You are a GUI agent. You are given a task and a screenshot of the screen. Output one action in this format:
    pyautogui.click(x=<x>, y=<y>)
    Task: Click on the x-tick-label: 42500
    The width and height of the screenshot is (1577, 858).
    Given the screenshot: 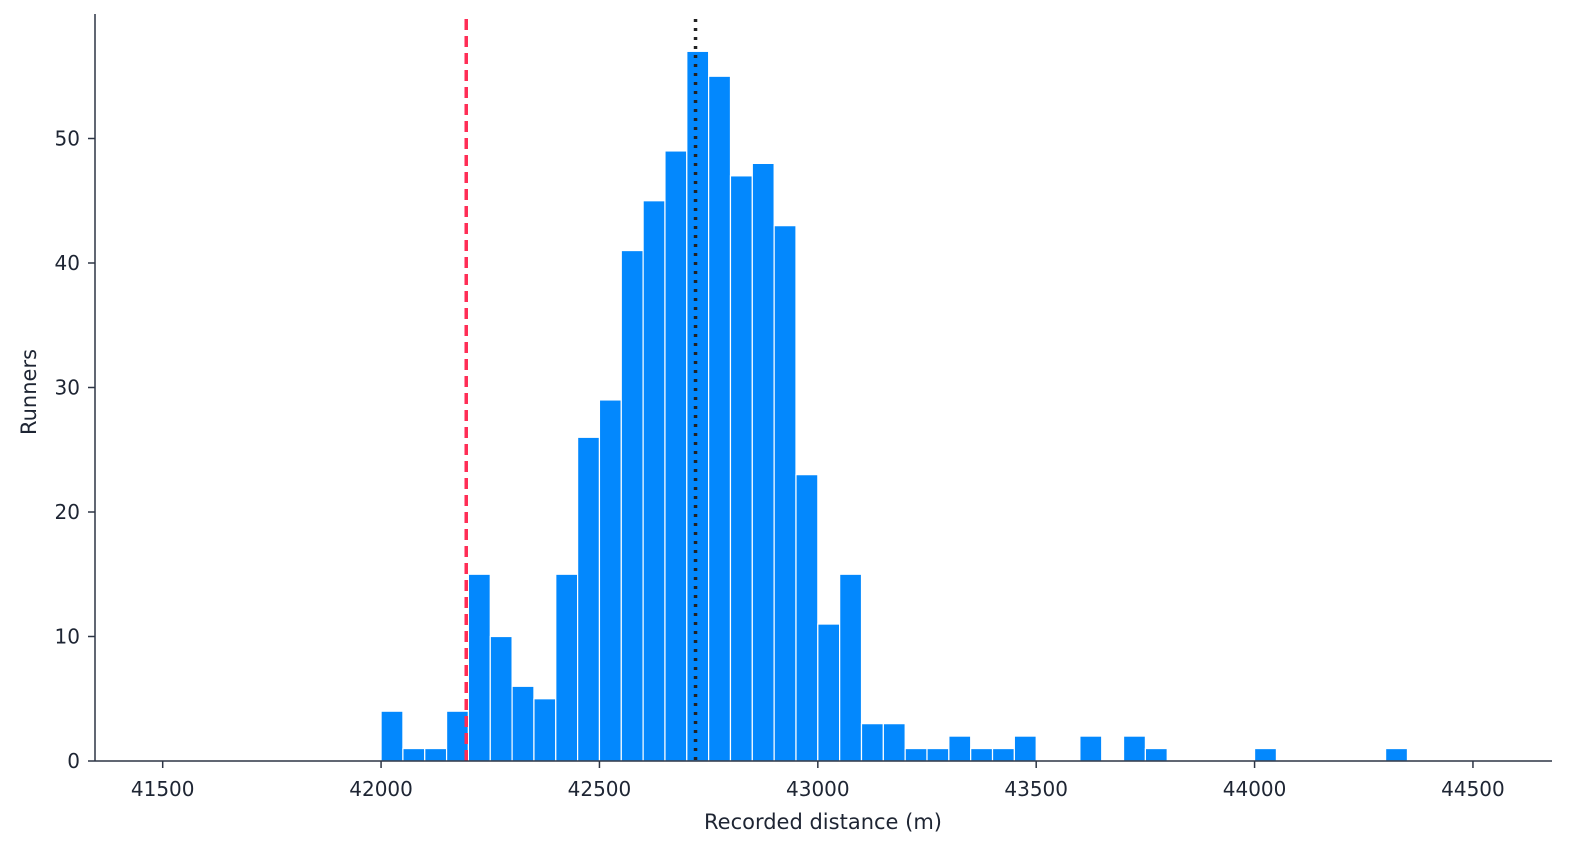 What is the action you would take?
    pyautogui.click(x=600, y=789)
    